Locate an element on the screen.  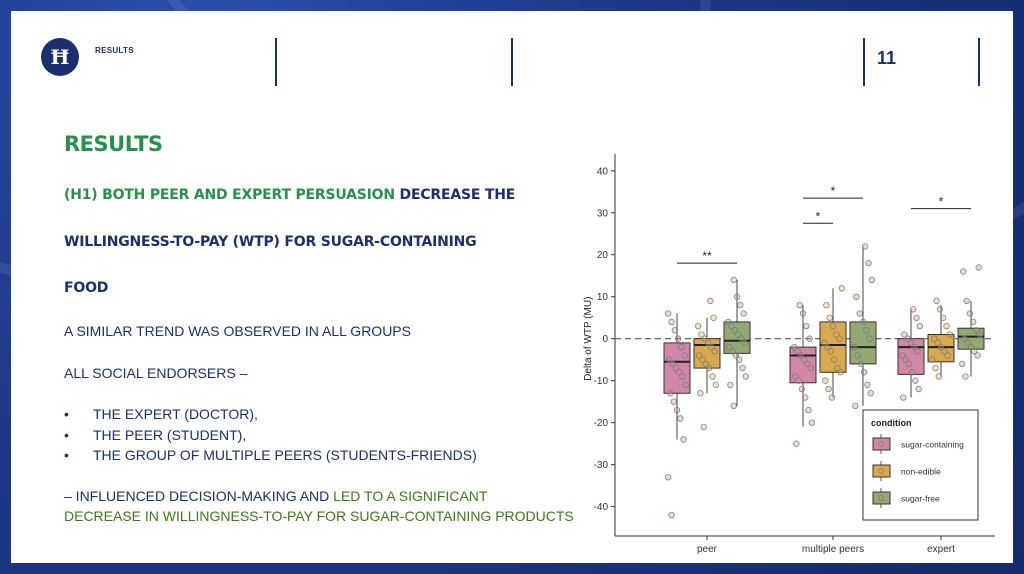
conclusion-highlight: LED TO A SIGNIFICANT is located at coordinates (410, 496).